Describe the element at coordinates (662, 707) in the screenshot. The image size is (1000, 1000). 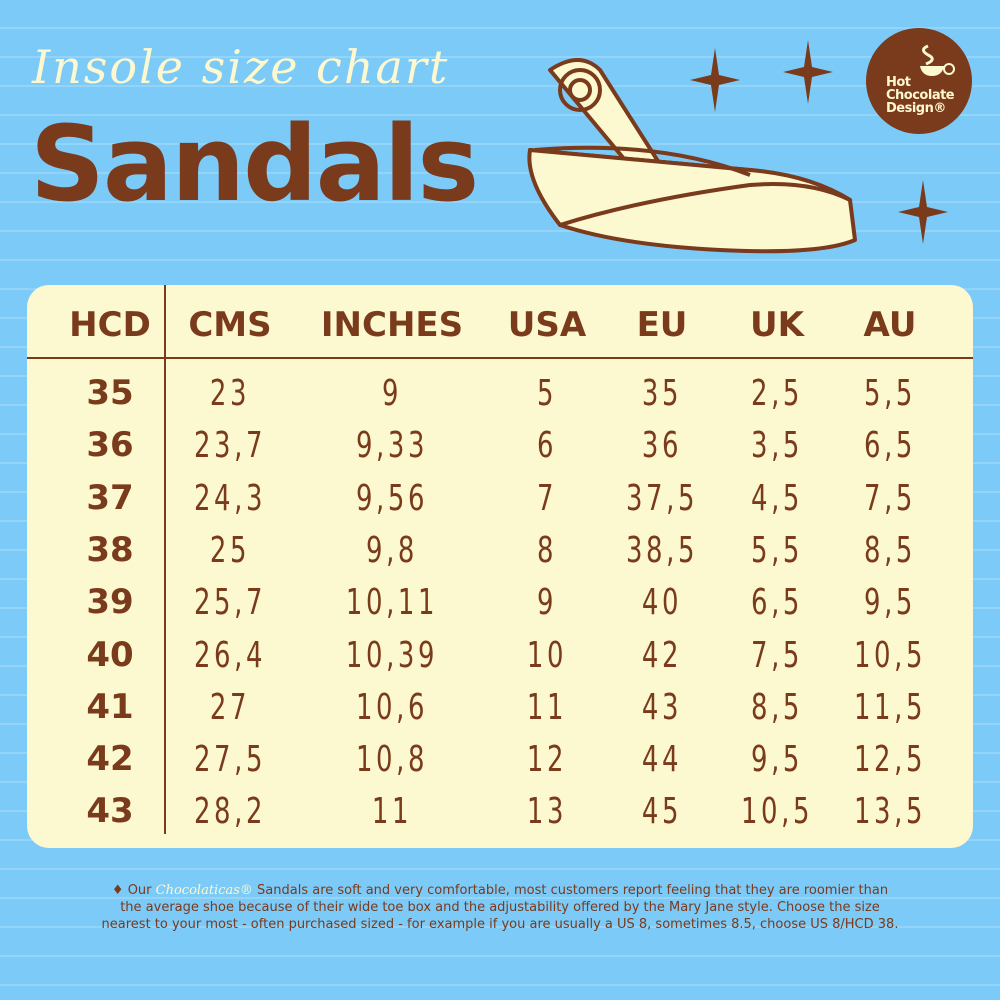
I see `table-cell-eu: 43` at that location.